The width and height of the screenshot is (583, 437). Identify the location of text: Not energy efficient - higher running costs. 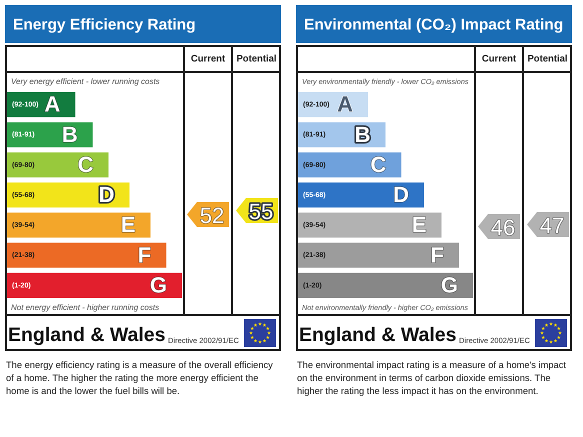
(85, 307).